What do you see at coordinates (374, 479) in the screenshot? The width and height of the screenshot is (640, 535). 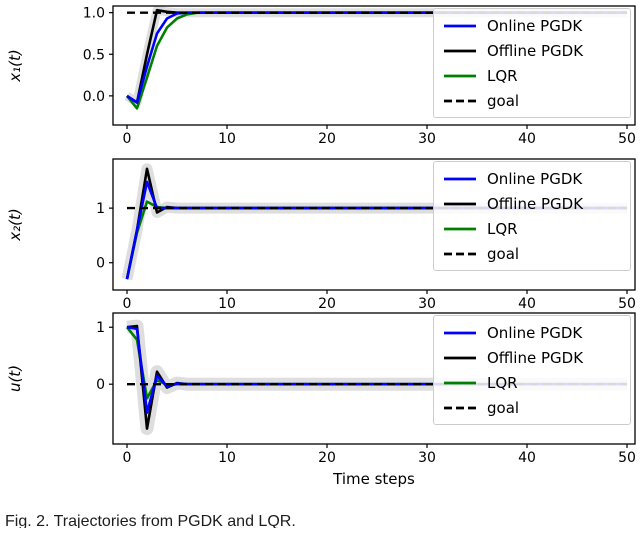 I see `x-axis-label: Time steps` at bounding box center [374, 479].